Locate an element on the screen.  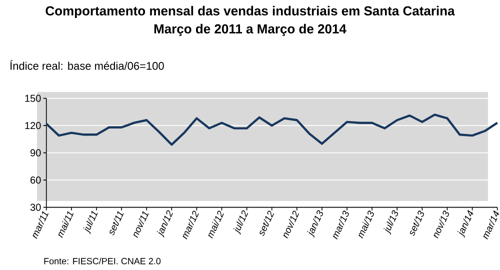
x-tick-label: nov/12 is located at coordinates (291, 224).